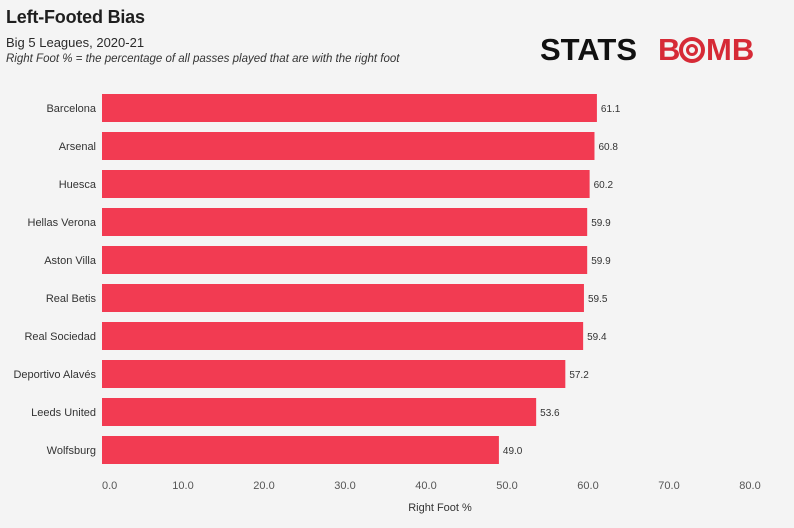 This screenshot has width=794, height=528. Describe the element at coordinates (71, 299) in the screenshot. I see `category-label: Real Betis` at that location.